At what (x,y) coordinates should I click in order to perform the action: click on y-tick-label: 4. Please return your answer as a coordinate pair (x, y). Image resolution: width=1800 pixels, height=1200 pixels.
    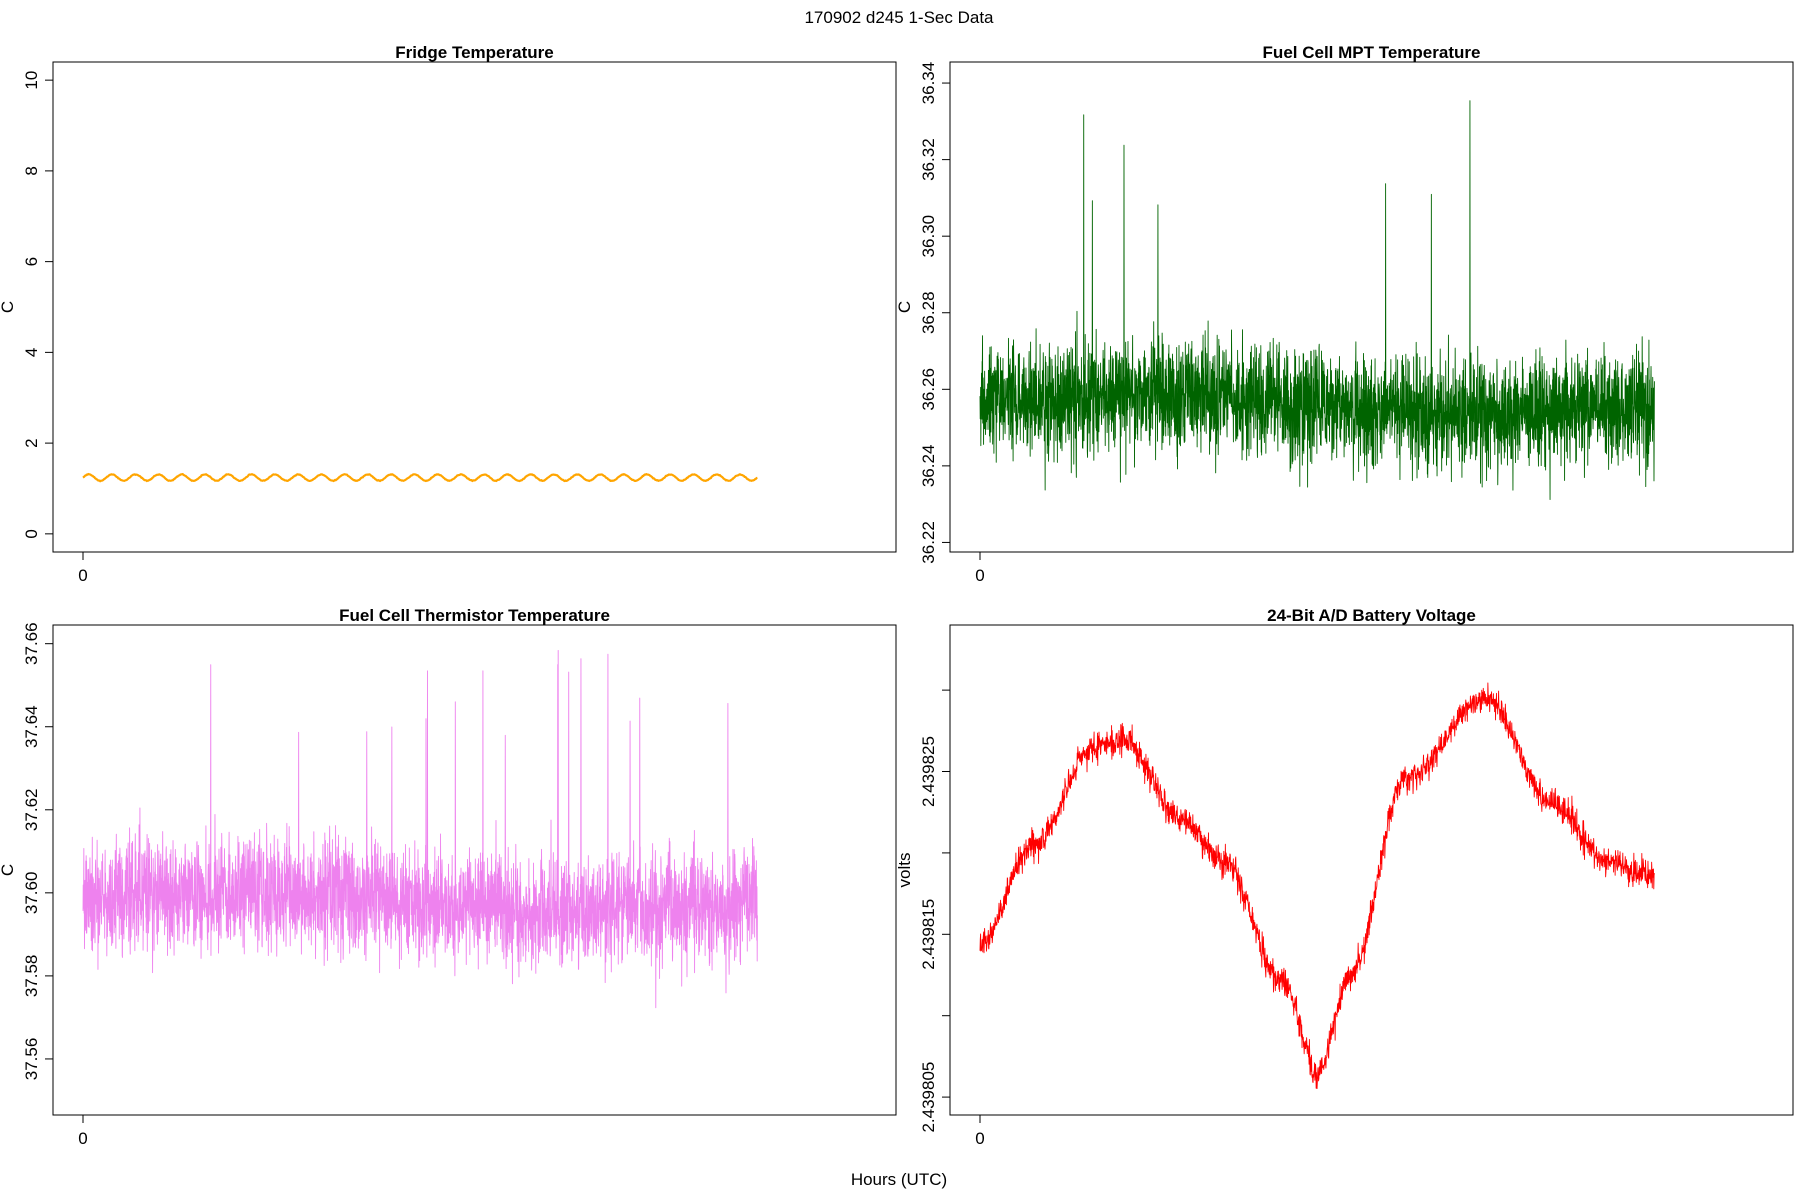
    Looking at the image, I should click on (31, 352).